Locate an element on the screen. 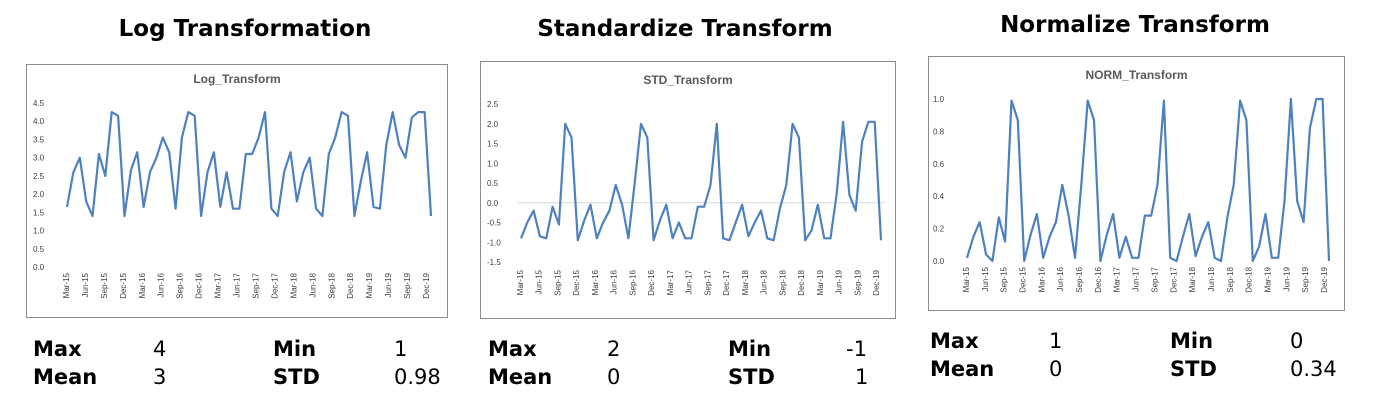 This screenshot has height=400, width=1375. y-tick-label: 4.5 is located at coordinates (39, 103).